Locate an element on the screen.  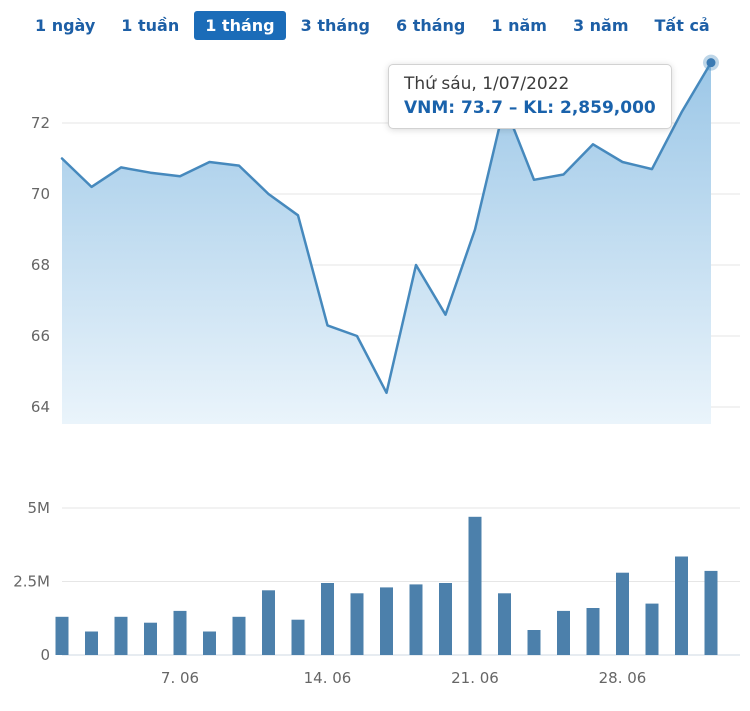
tab-6-thang: 6 tháng is located at coordinates (431, 25).